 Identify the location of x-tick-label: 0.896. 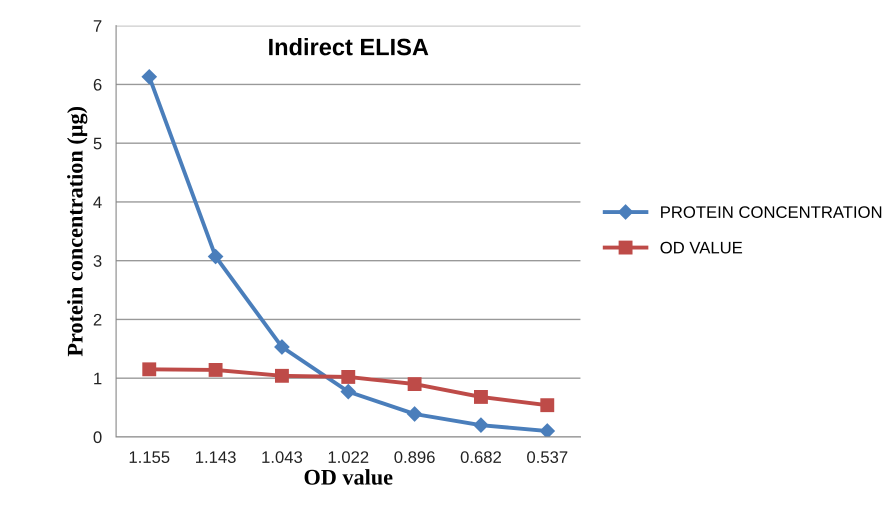
(414, 457).